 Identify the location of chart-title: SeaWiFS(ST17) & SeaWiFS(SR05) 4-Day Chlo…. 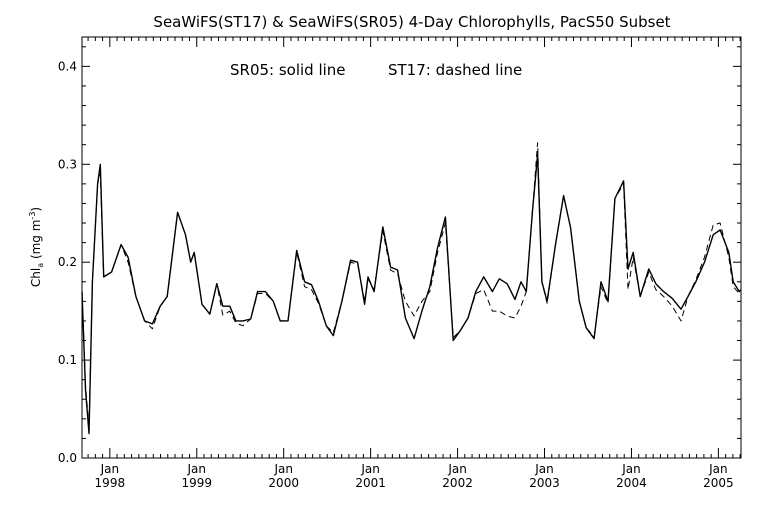
(411, 22).